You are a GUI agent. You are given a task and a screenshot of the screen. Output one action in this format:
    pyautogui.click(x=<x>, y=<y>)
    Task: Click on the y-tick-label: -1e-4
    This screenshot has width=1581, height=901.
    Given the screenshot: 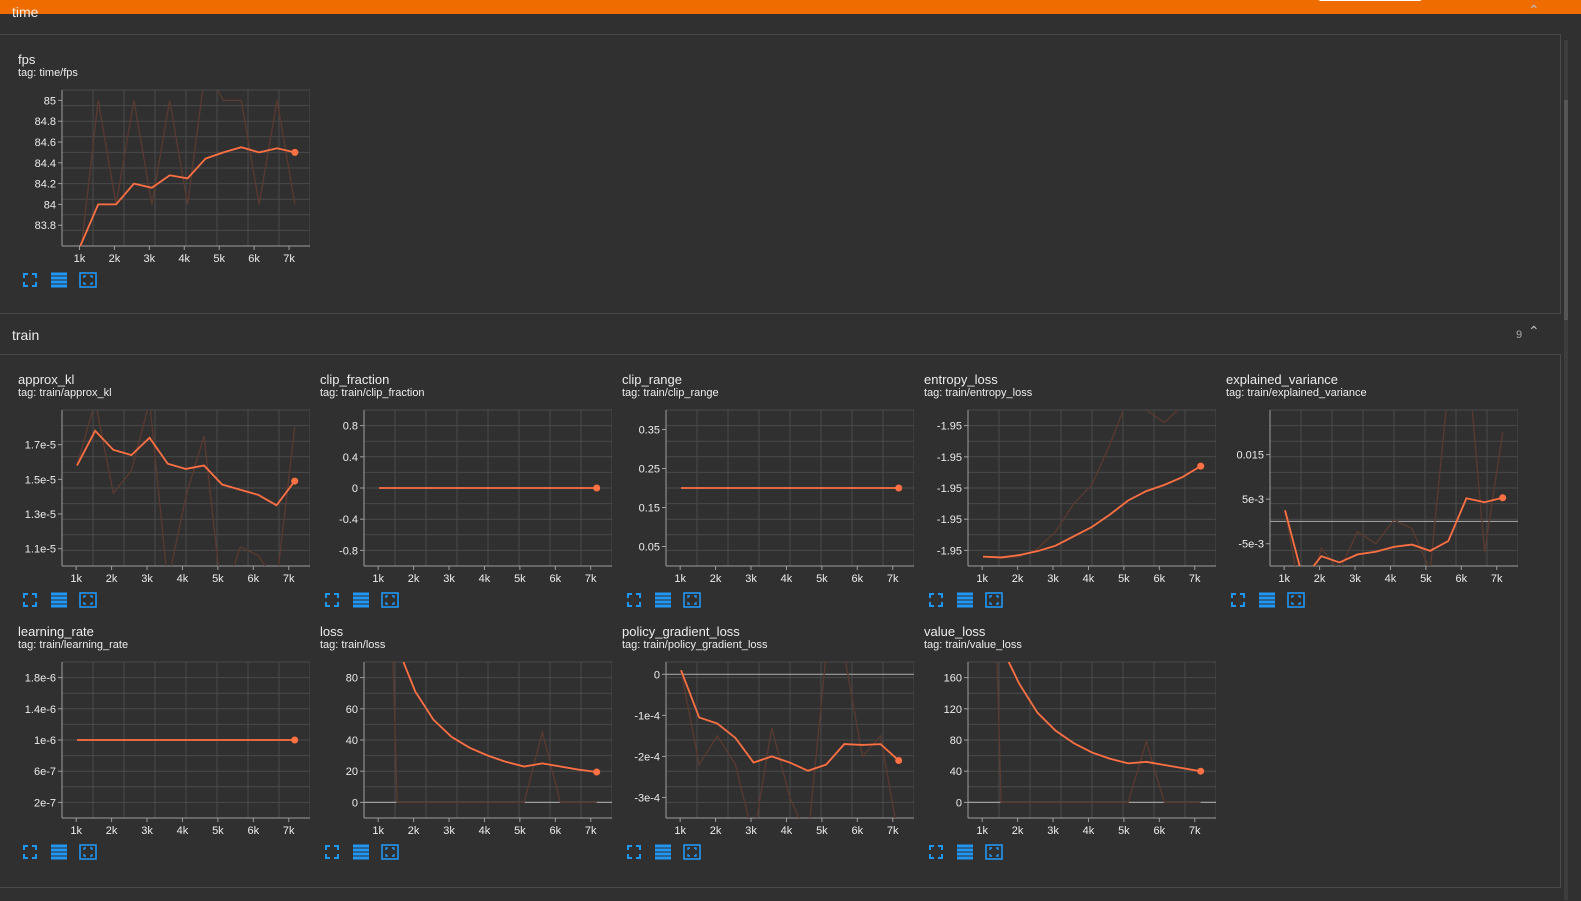 What is the action you would take?
    pyautogui.click(x=647, y=716)
    